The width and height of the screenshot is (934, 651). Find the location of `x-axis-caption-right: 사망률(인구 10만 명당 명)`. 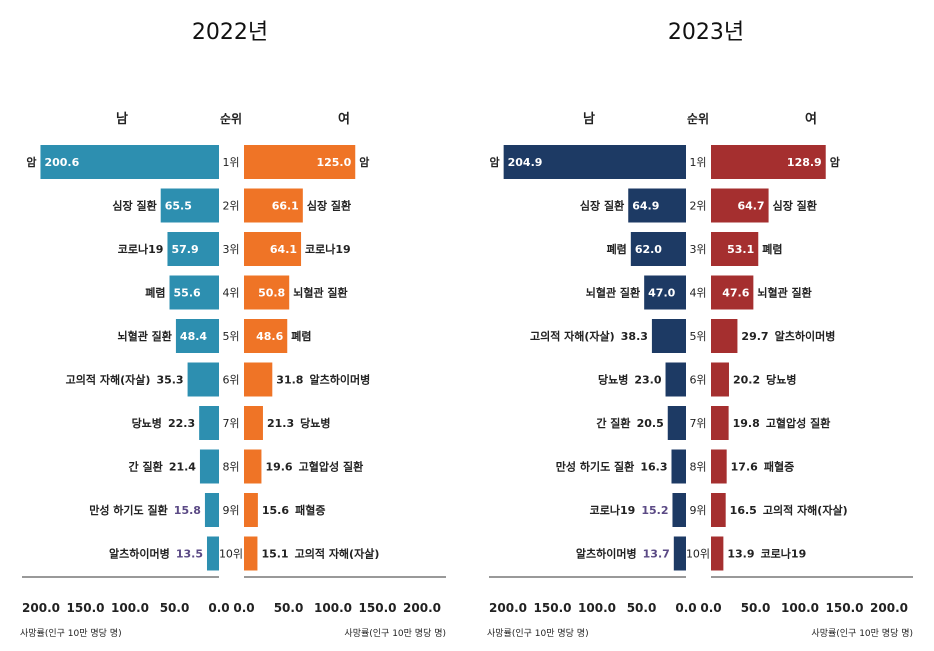

x-axis-caption-right: 사망률(인구 10만 명당 명) is located at coordinates (395, 633).